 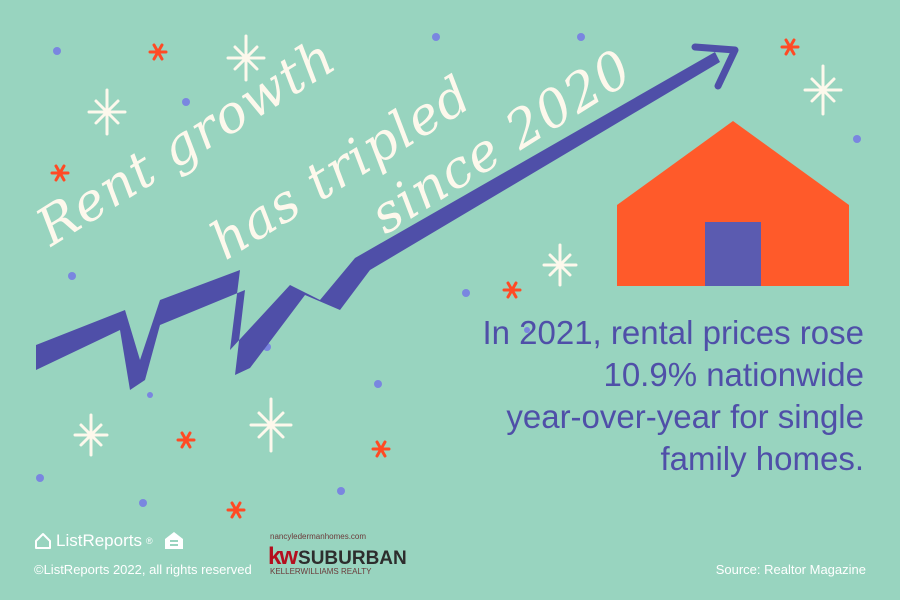 What do you see at coordinates (352, 558) in the screenshot?
I see `sponsor-name: SUBURBAN` at bounding box center [352, 558].